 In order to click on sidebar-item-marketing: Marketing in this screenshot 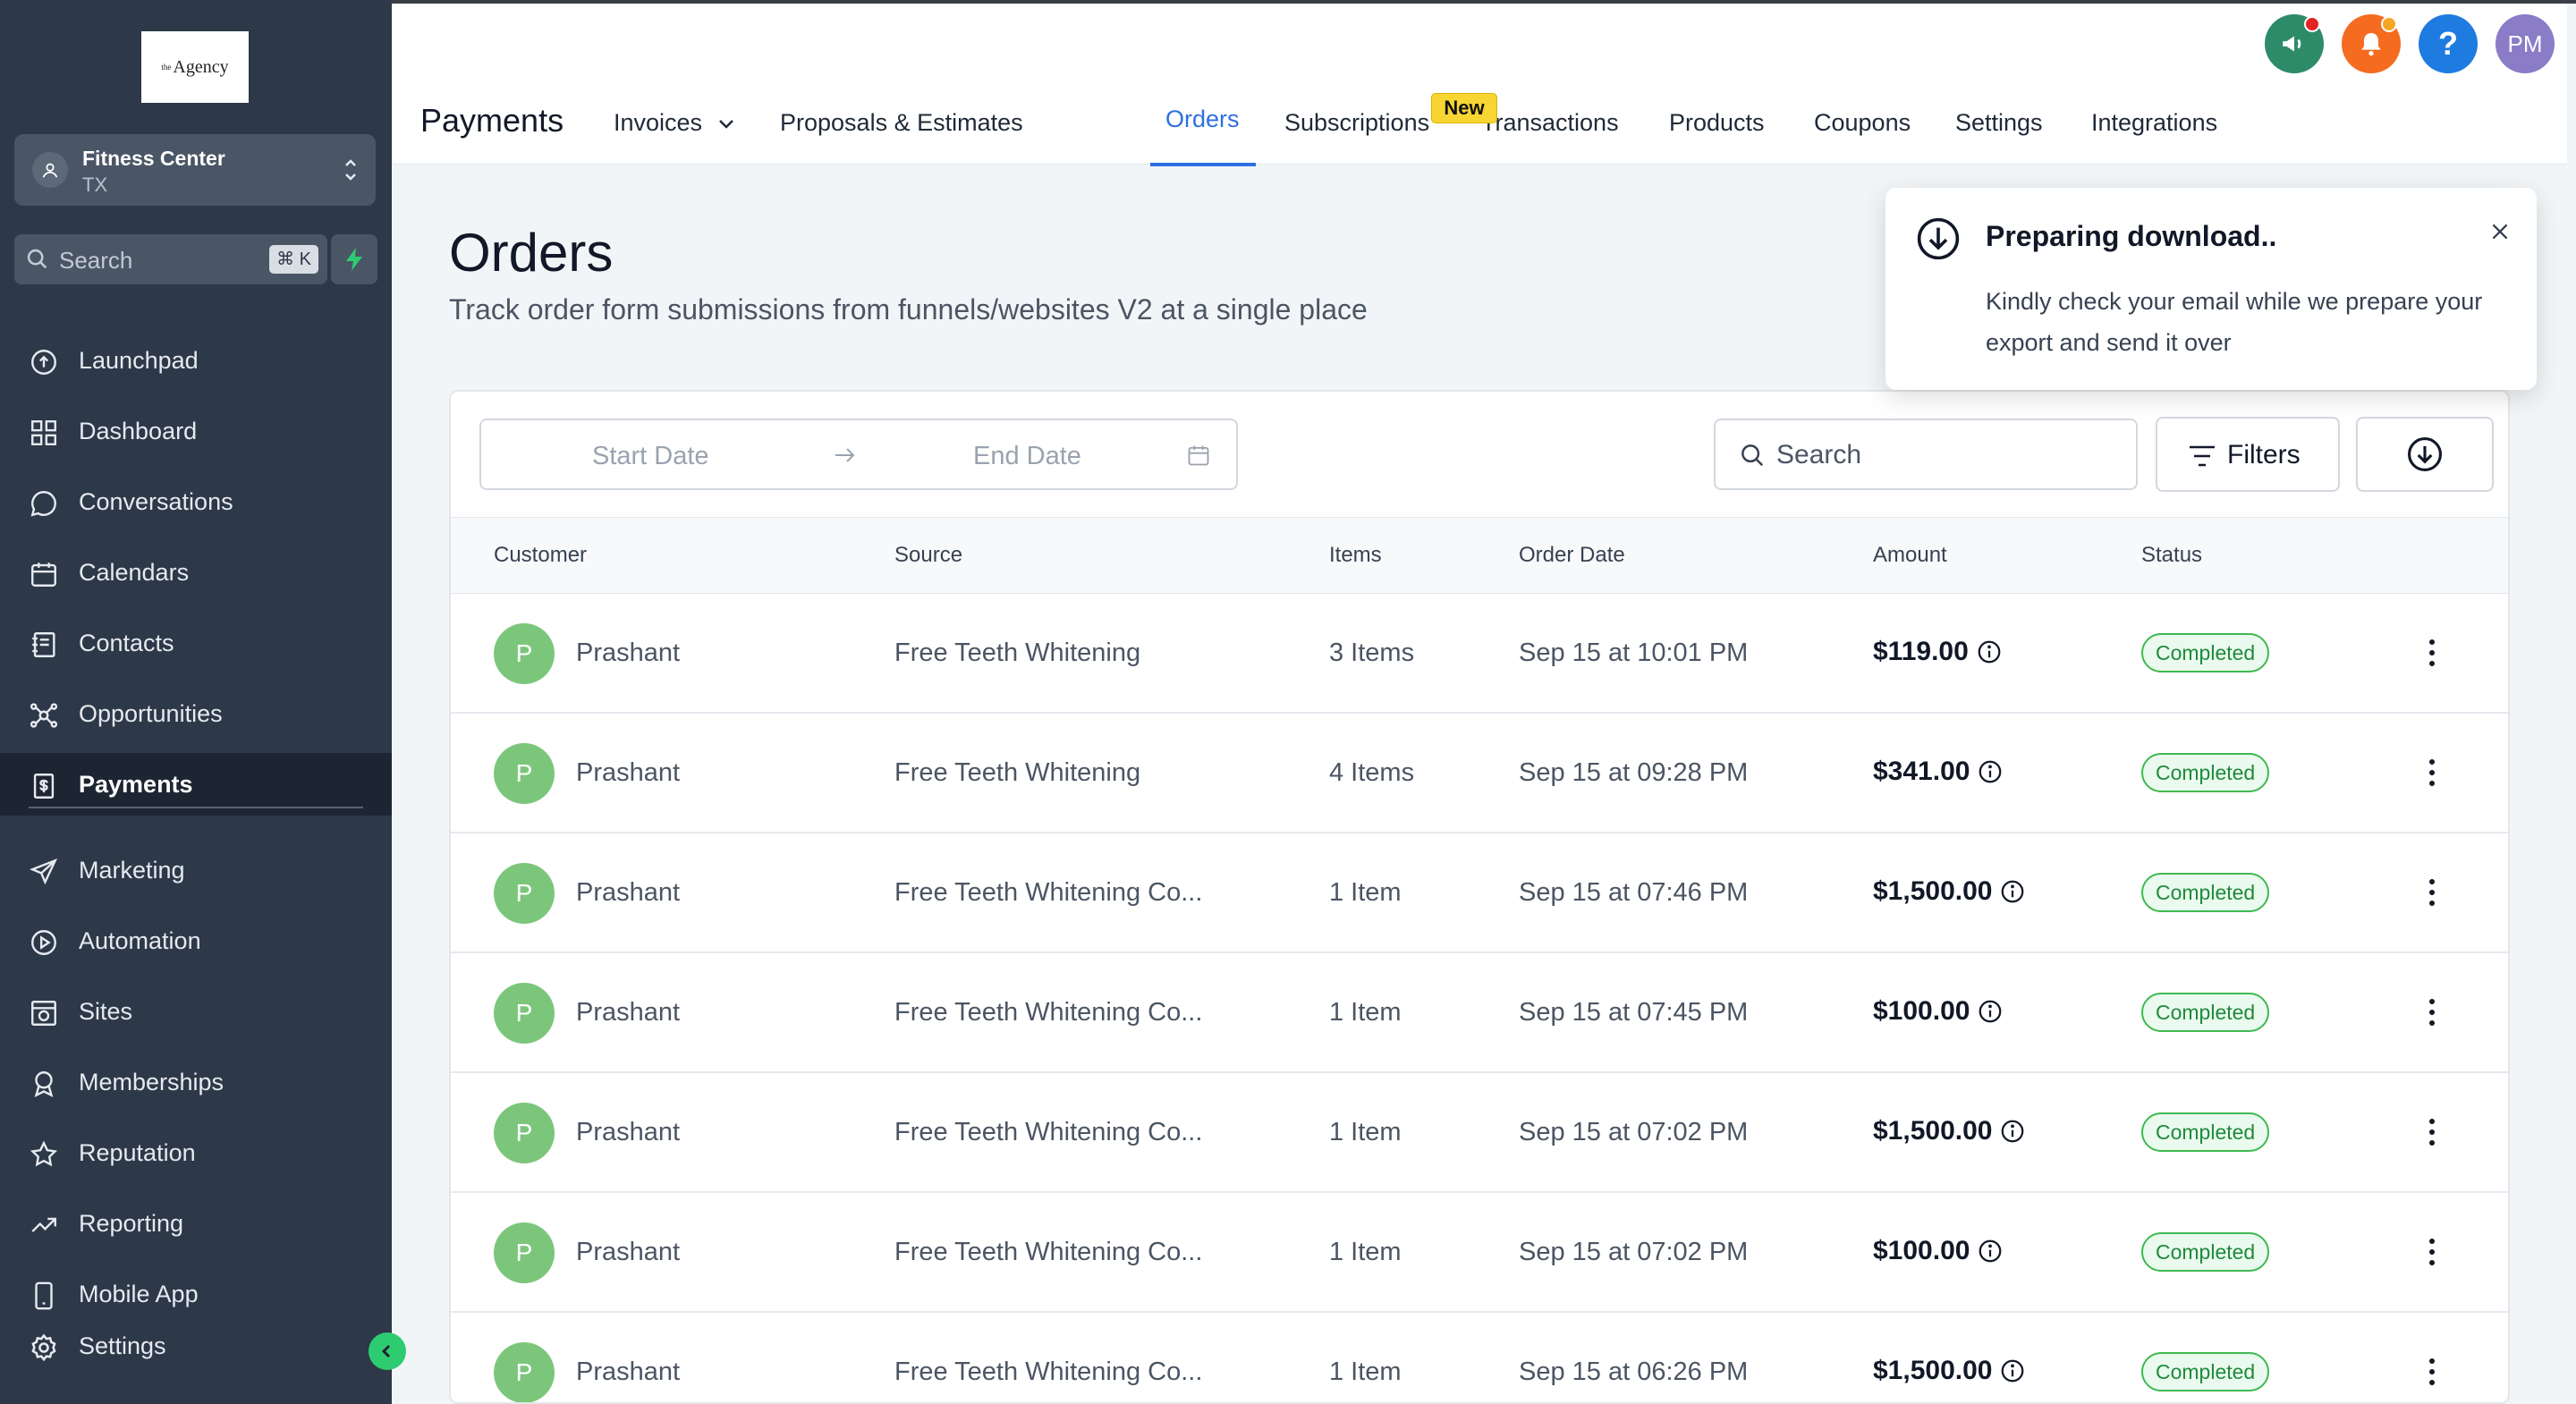, I will do `click(196, 870)`.